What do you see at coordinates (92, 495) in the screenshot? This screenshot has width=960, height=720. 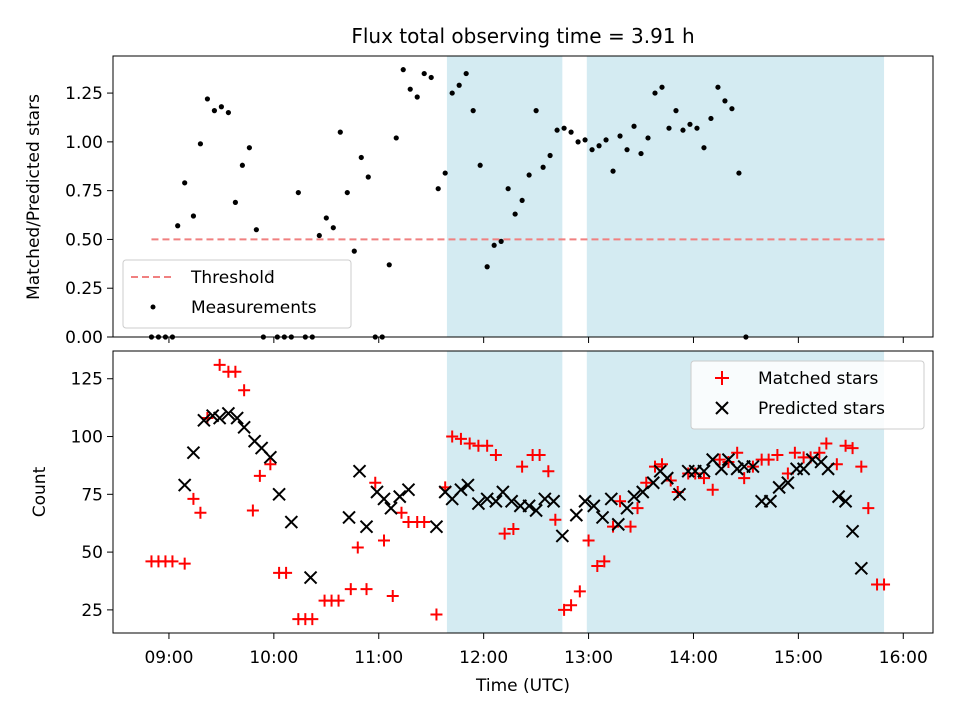 I see `bottom-y-tick-label: 75` at bounding box center [92, 495].